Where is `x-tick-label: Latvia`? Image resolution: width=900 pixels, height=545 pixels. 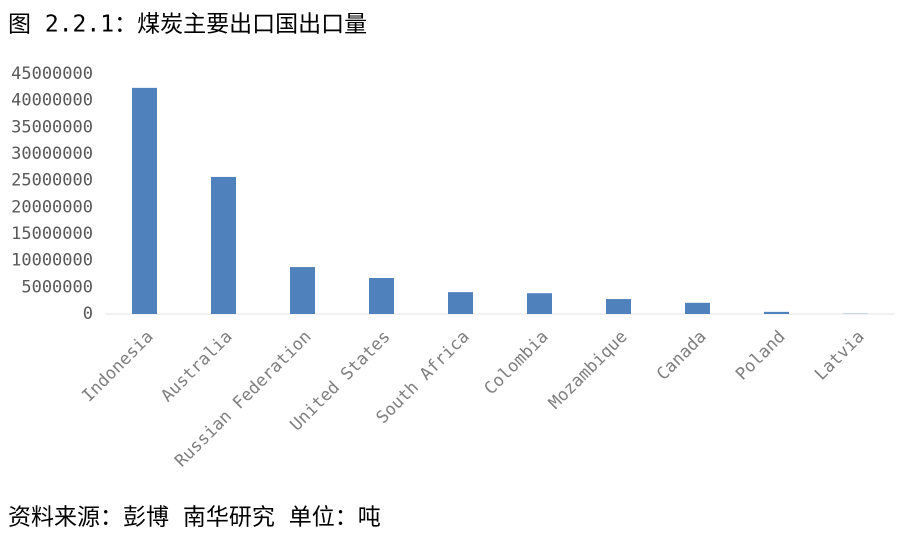
x-tick-label: Latvia is located at coordinates (840, 356).